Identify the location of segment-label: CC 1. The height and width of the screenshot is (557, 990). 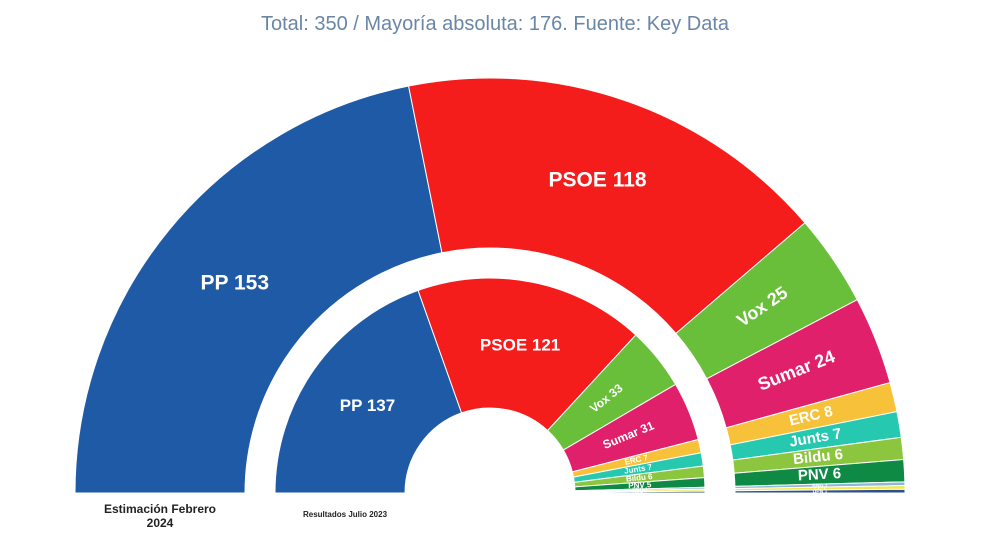
(820, 489).